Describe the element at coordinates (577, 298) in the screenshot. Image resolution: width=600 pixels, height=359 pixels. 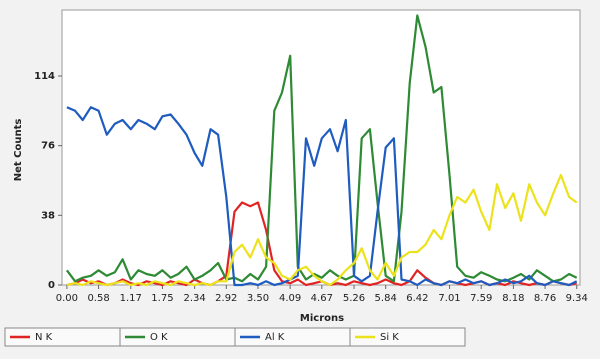
I see `x-tick-label: 9.34` at that location.